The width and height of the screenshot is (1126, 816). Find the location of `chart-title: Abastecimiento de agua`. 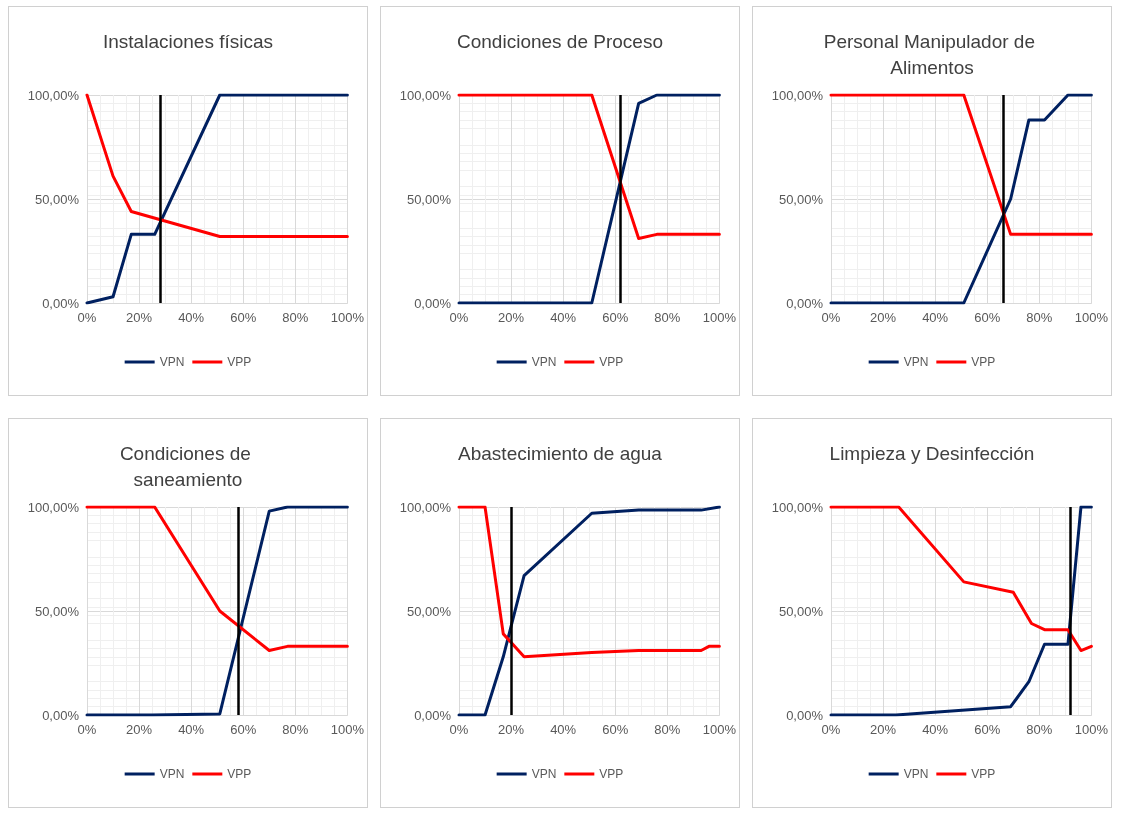

chart-title: Abastecimiento de agua is located at coordinates (560, 453).